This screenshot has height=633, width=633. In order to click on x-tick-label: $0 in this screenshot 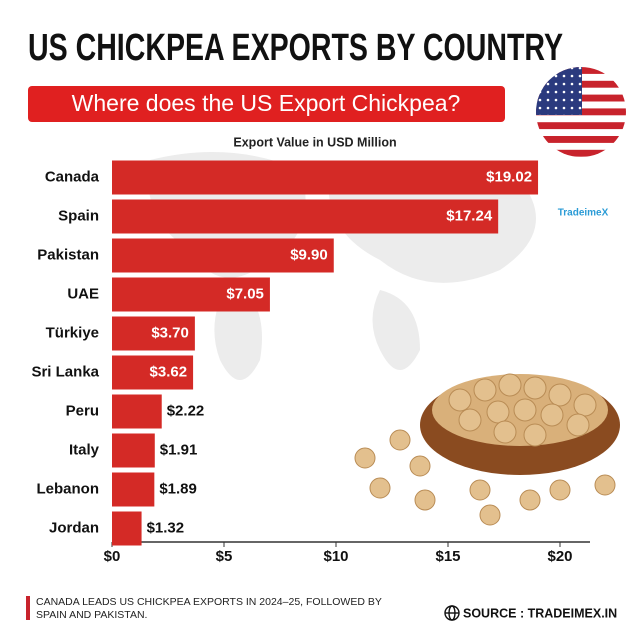, I will do `click(112, 556)`.